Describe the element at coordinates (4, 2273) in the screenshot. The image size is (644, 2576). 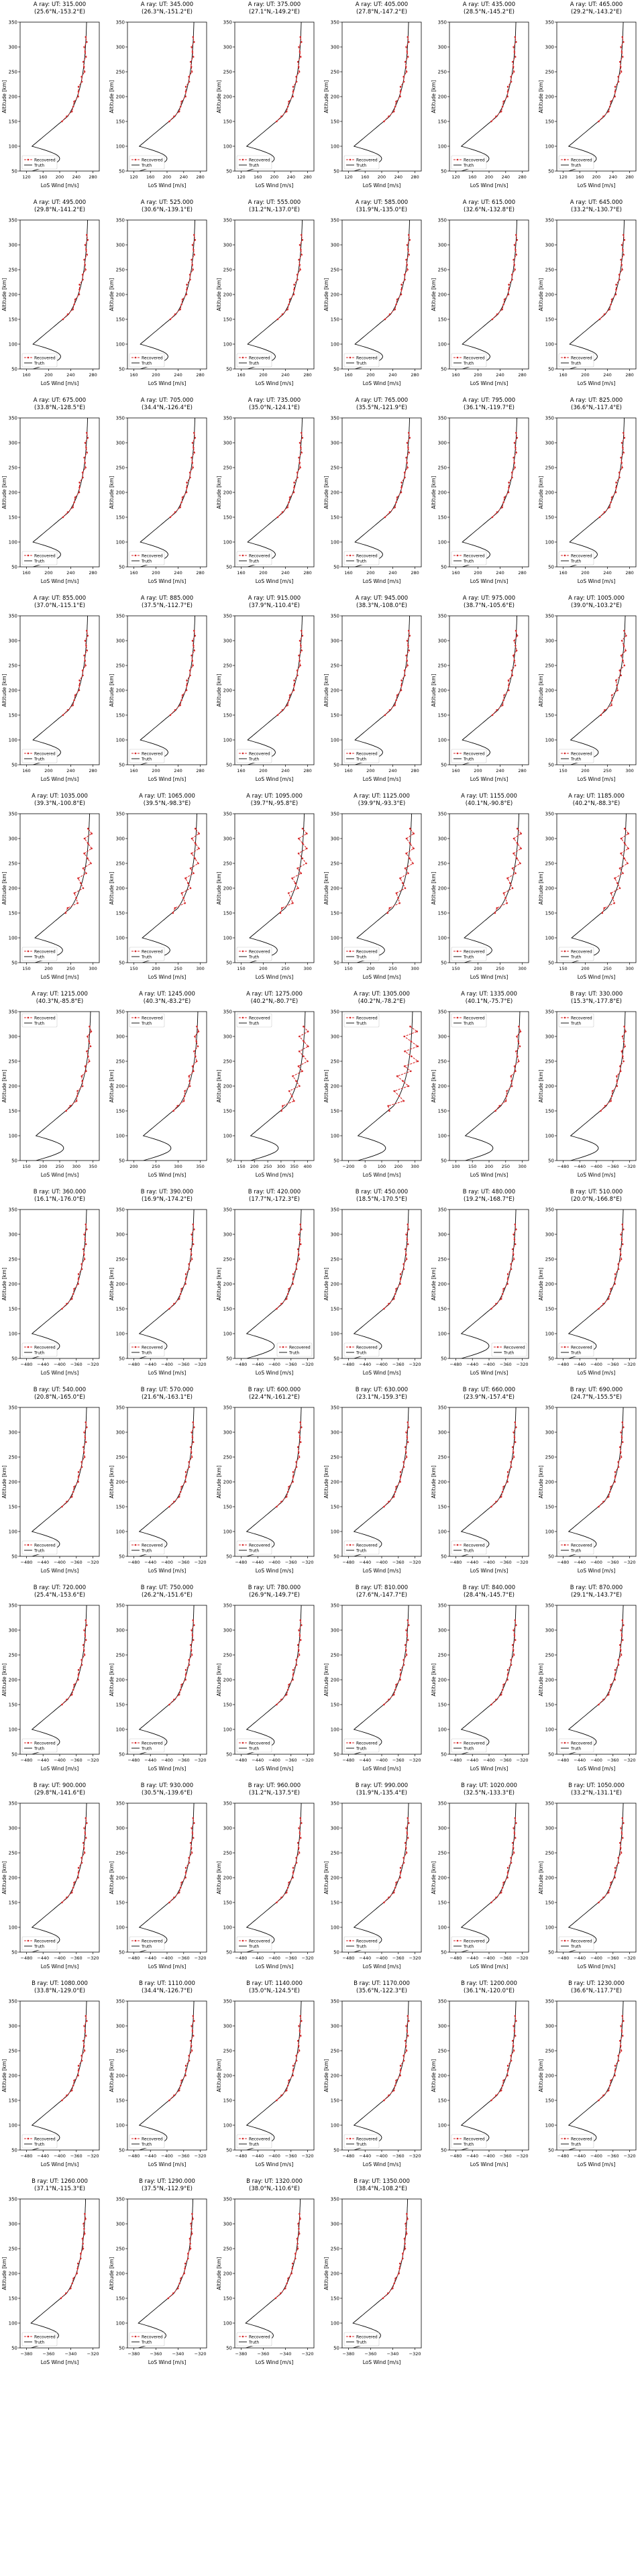
I see `y-axis-label: Altitude [km]` at that location.